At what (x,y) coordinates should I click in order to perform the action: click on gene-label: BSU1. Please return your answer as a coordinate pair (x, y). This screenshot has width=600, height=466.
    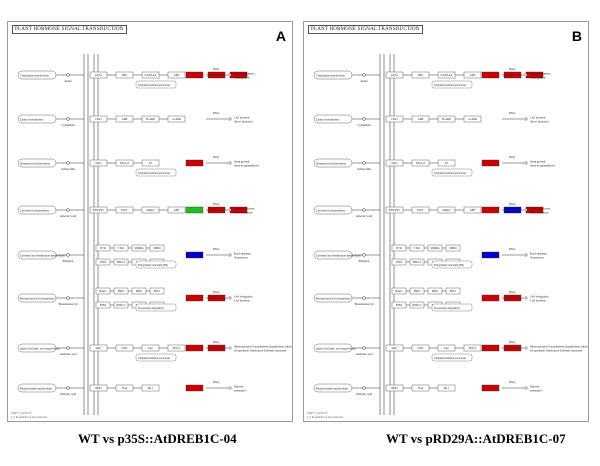
    Looking at the image, I should click on (453, 291).